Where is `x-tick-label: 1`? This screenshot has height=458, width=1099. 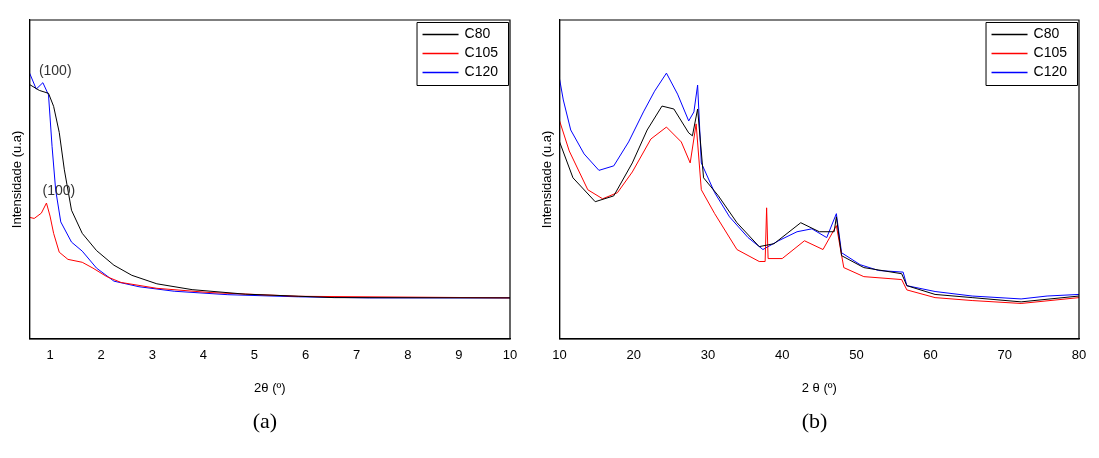 x-tick-label: 1 is located at coordinates (50, 355).